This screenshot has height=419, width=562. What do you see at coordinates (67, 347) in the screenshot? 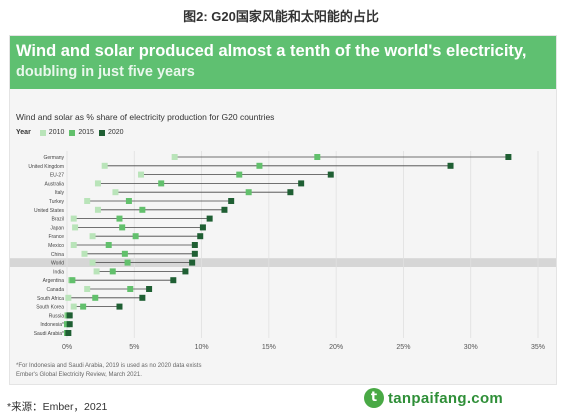
I see `x-tick-label: 0%` at bounding box center [67, 347].